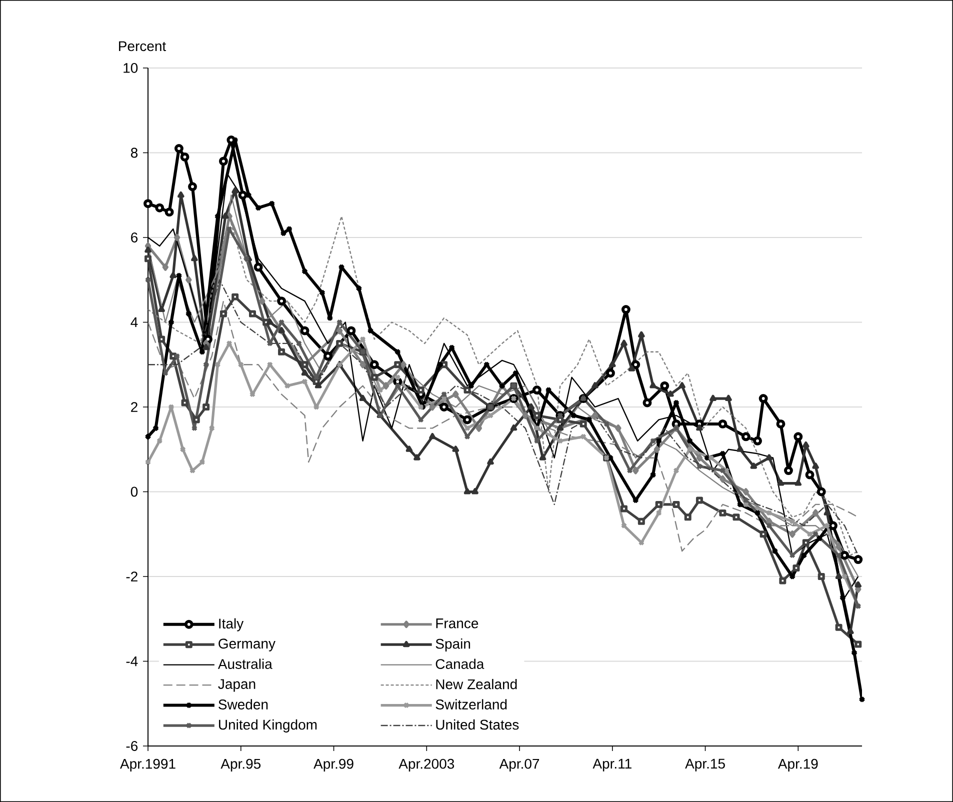 The image size is (953, 802). I want to click on legend-label: Italy, so click(231, 625).